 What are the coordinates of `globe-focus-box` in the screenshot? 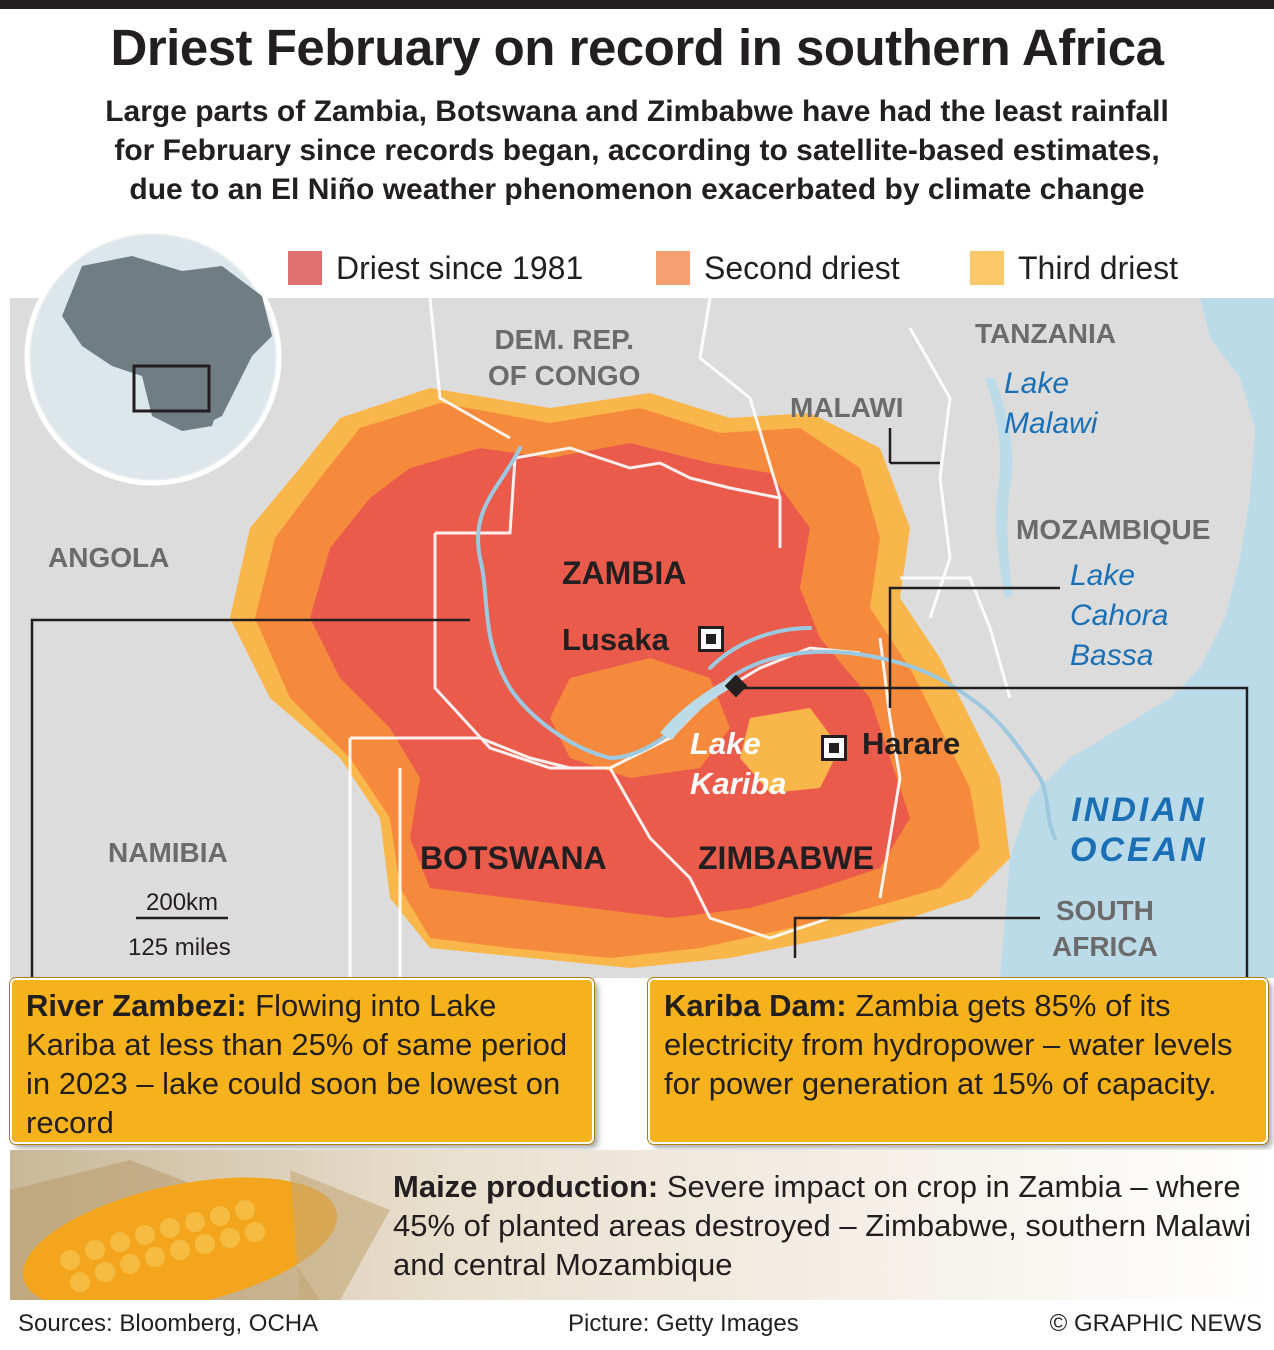 It's located at (171, 388).